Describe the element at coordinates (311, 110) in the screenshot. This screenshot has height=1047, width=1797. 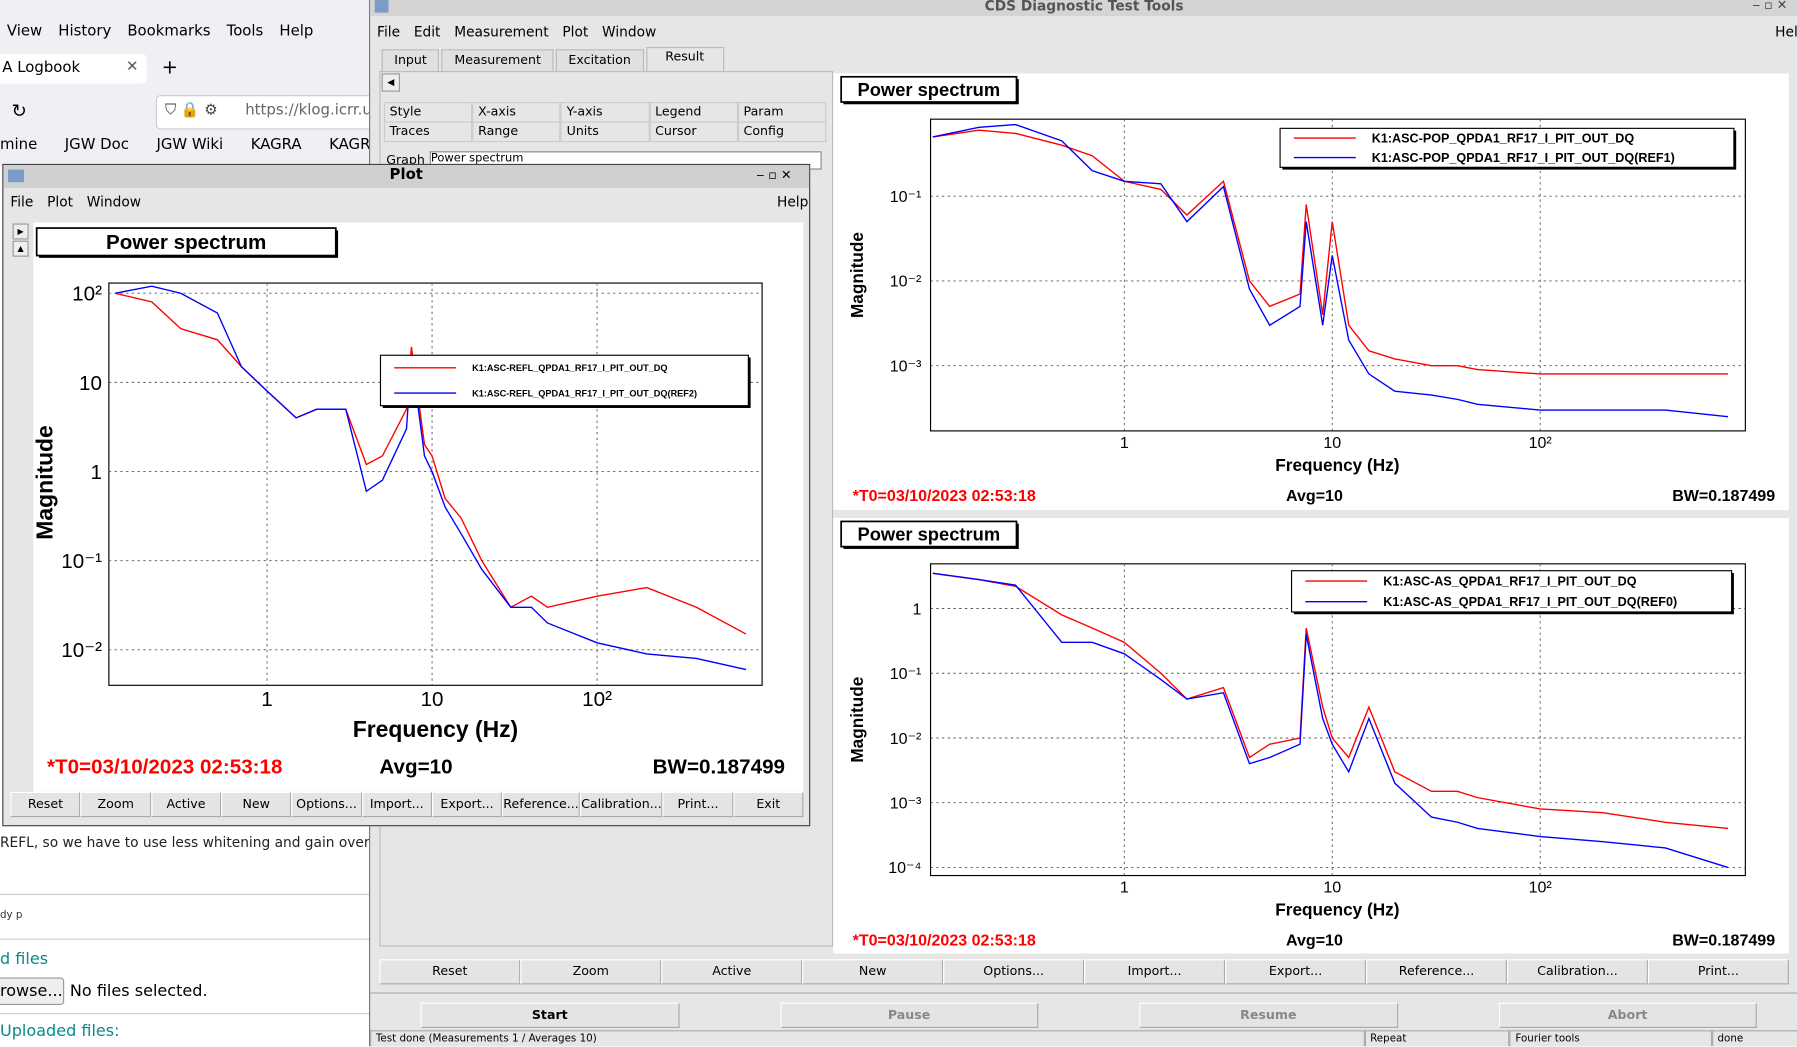
I see `url-text: https://klog.icrr.u-` at that location.